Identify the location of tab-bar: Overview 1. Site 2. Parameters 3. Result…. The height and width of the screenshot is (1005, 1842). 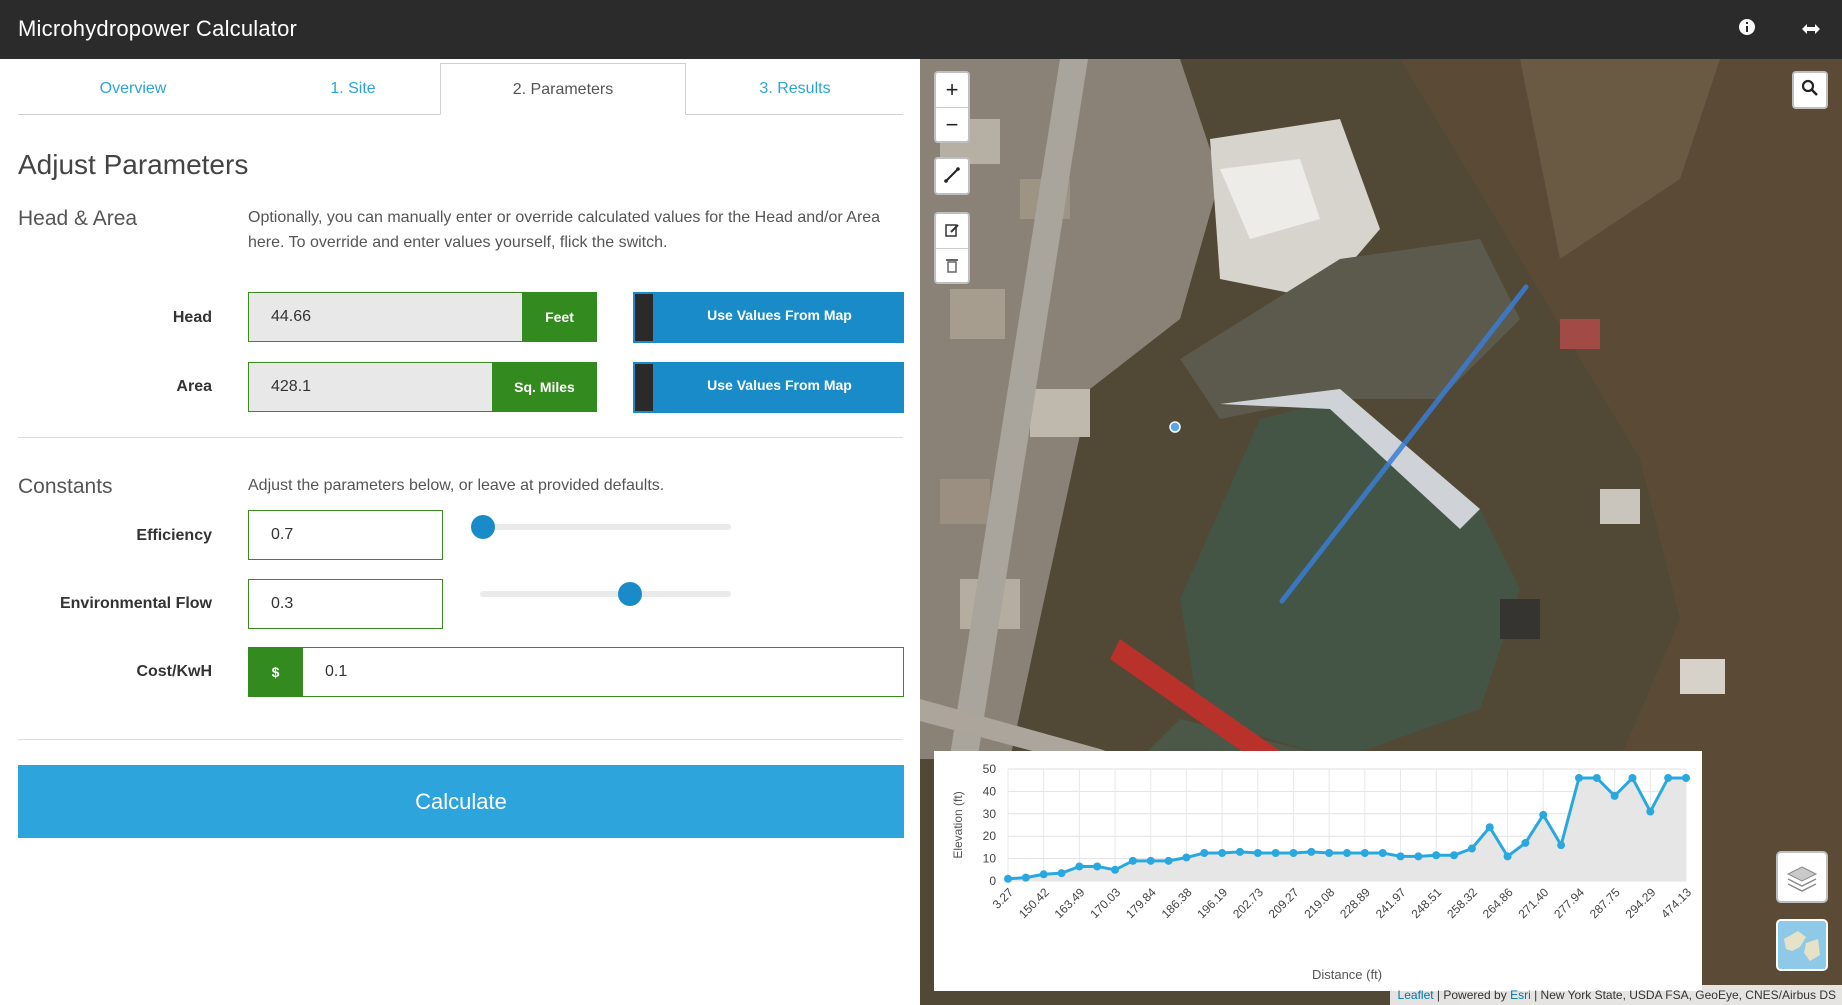
(460, 89).